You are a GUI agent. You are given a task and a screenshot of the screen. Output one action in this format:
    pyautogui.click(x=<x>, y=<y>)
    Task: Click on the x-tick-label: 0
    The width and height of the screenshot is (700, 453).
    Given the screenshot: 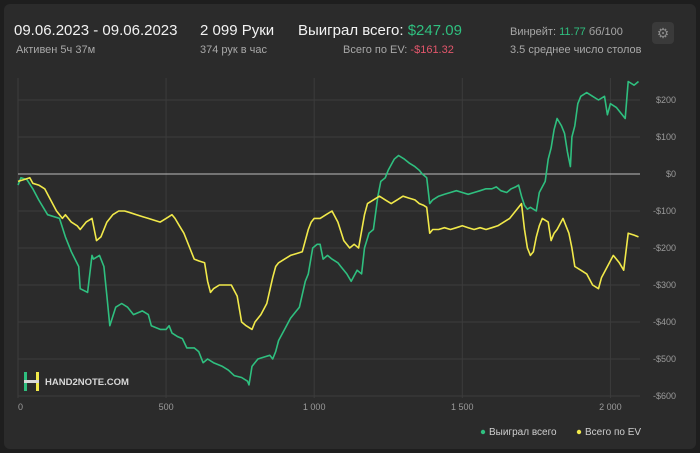 What is the action you would take?
    pyautogui.click(x=20, y=407)
    